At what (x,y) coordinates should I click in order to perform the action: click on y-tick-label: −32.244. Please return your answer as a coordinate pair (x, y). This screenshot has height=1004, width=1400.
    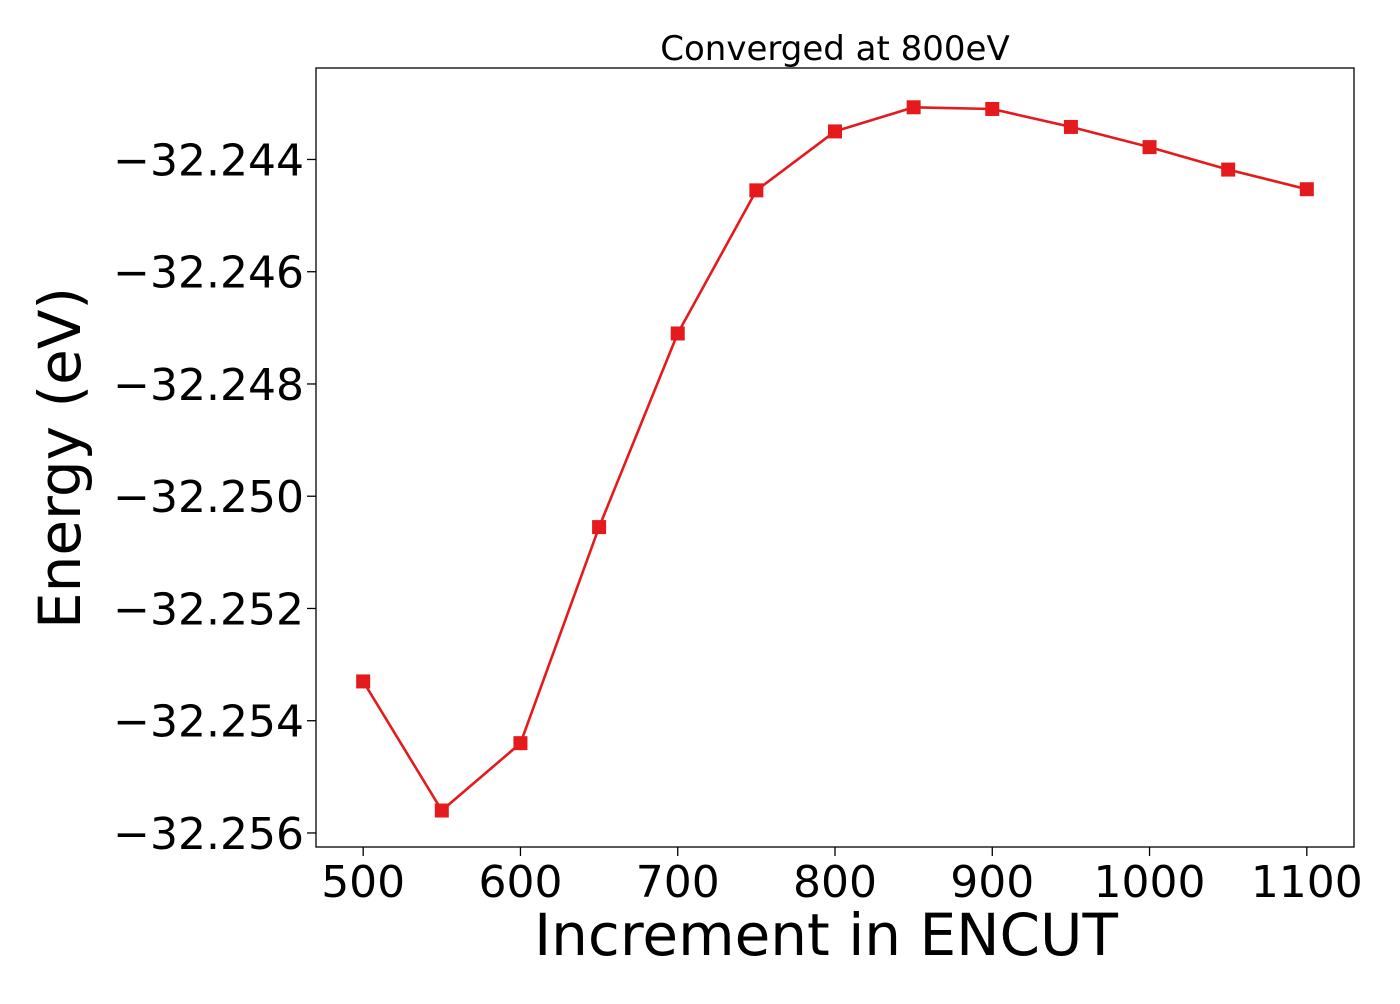
    Looking at the image, I should click on (208, 160).